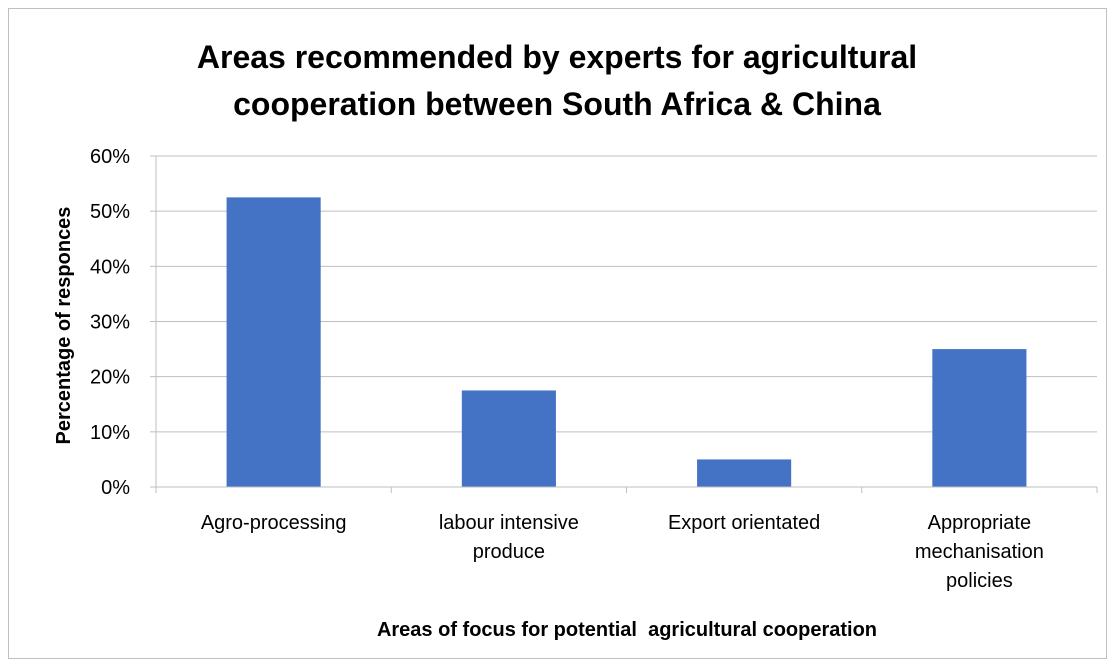  I want to click on y-axis-ticks: 0% 10% 20% 30% 40% 50% 60%, so click(110, 322).